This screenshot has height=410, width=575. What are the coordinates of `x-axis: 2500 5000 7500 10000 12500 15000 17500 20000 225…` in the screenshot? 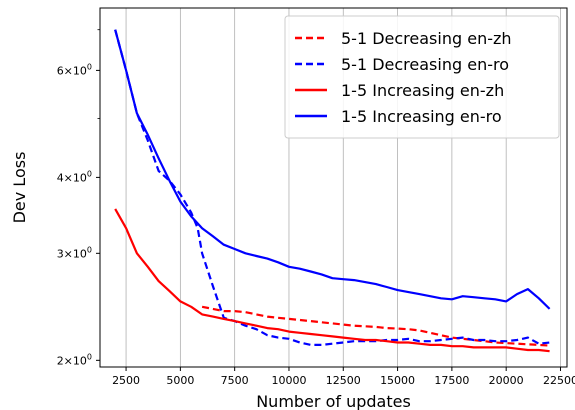 It's located at (343, 377).